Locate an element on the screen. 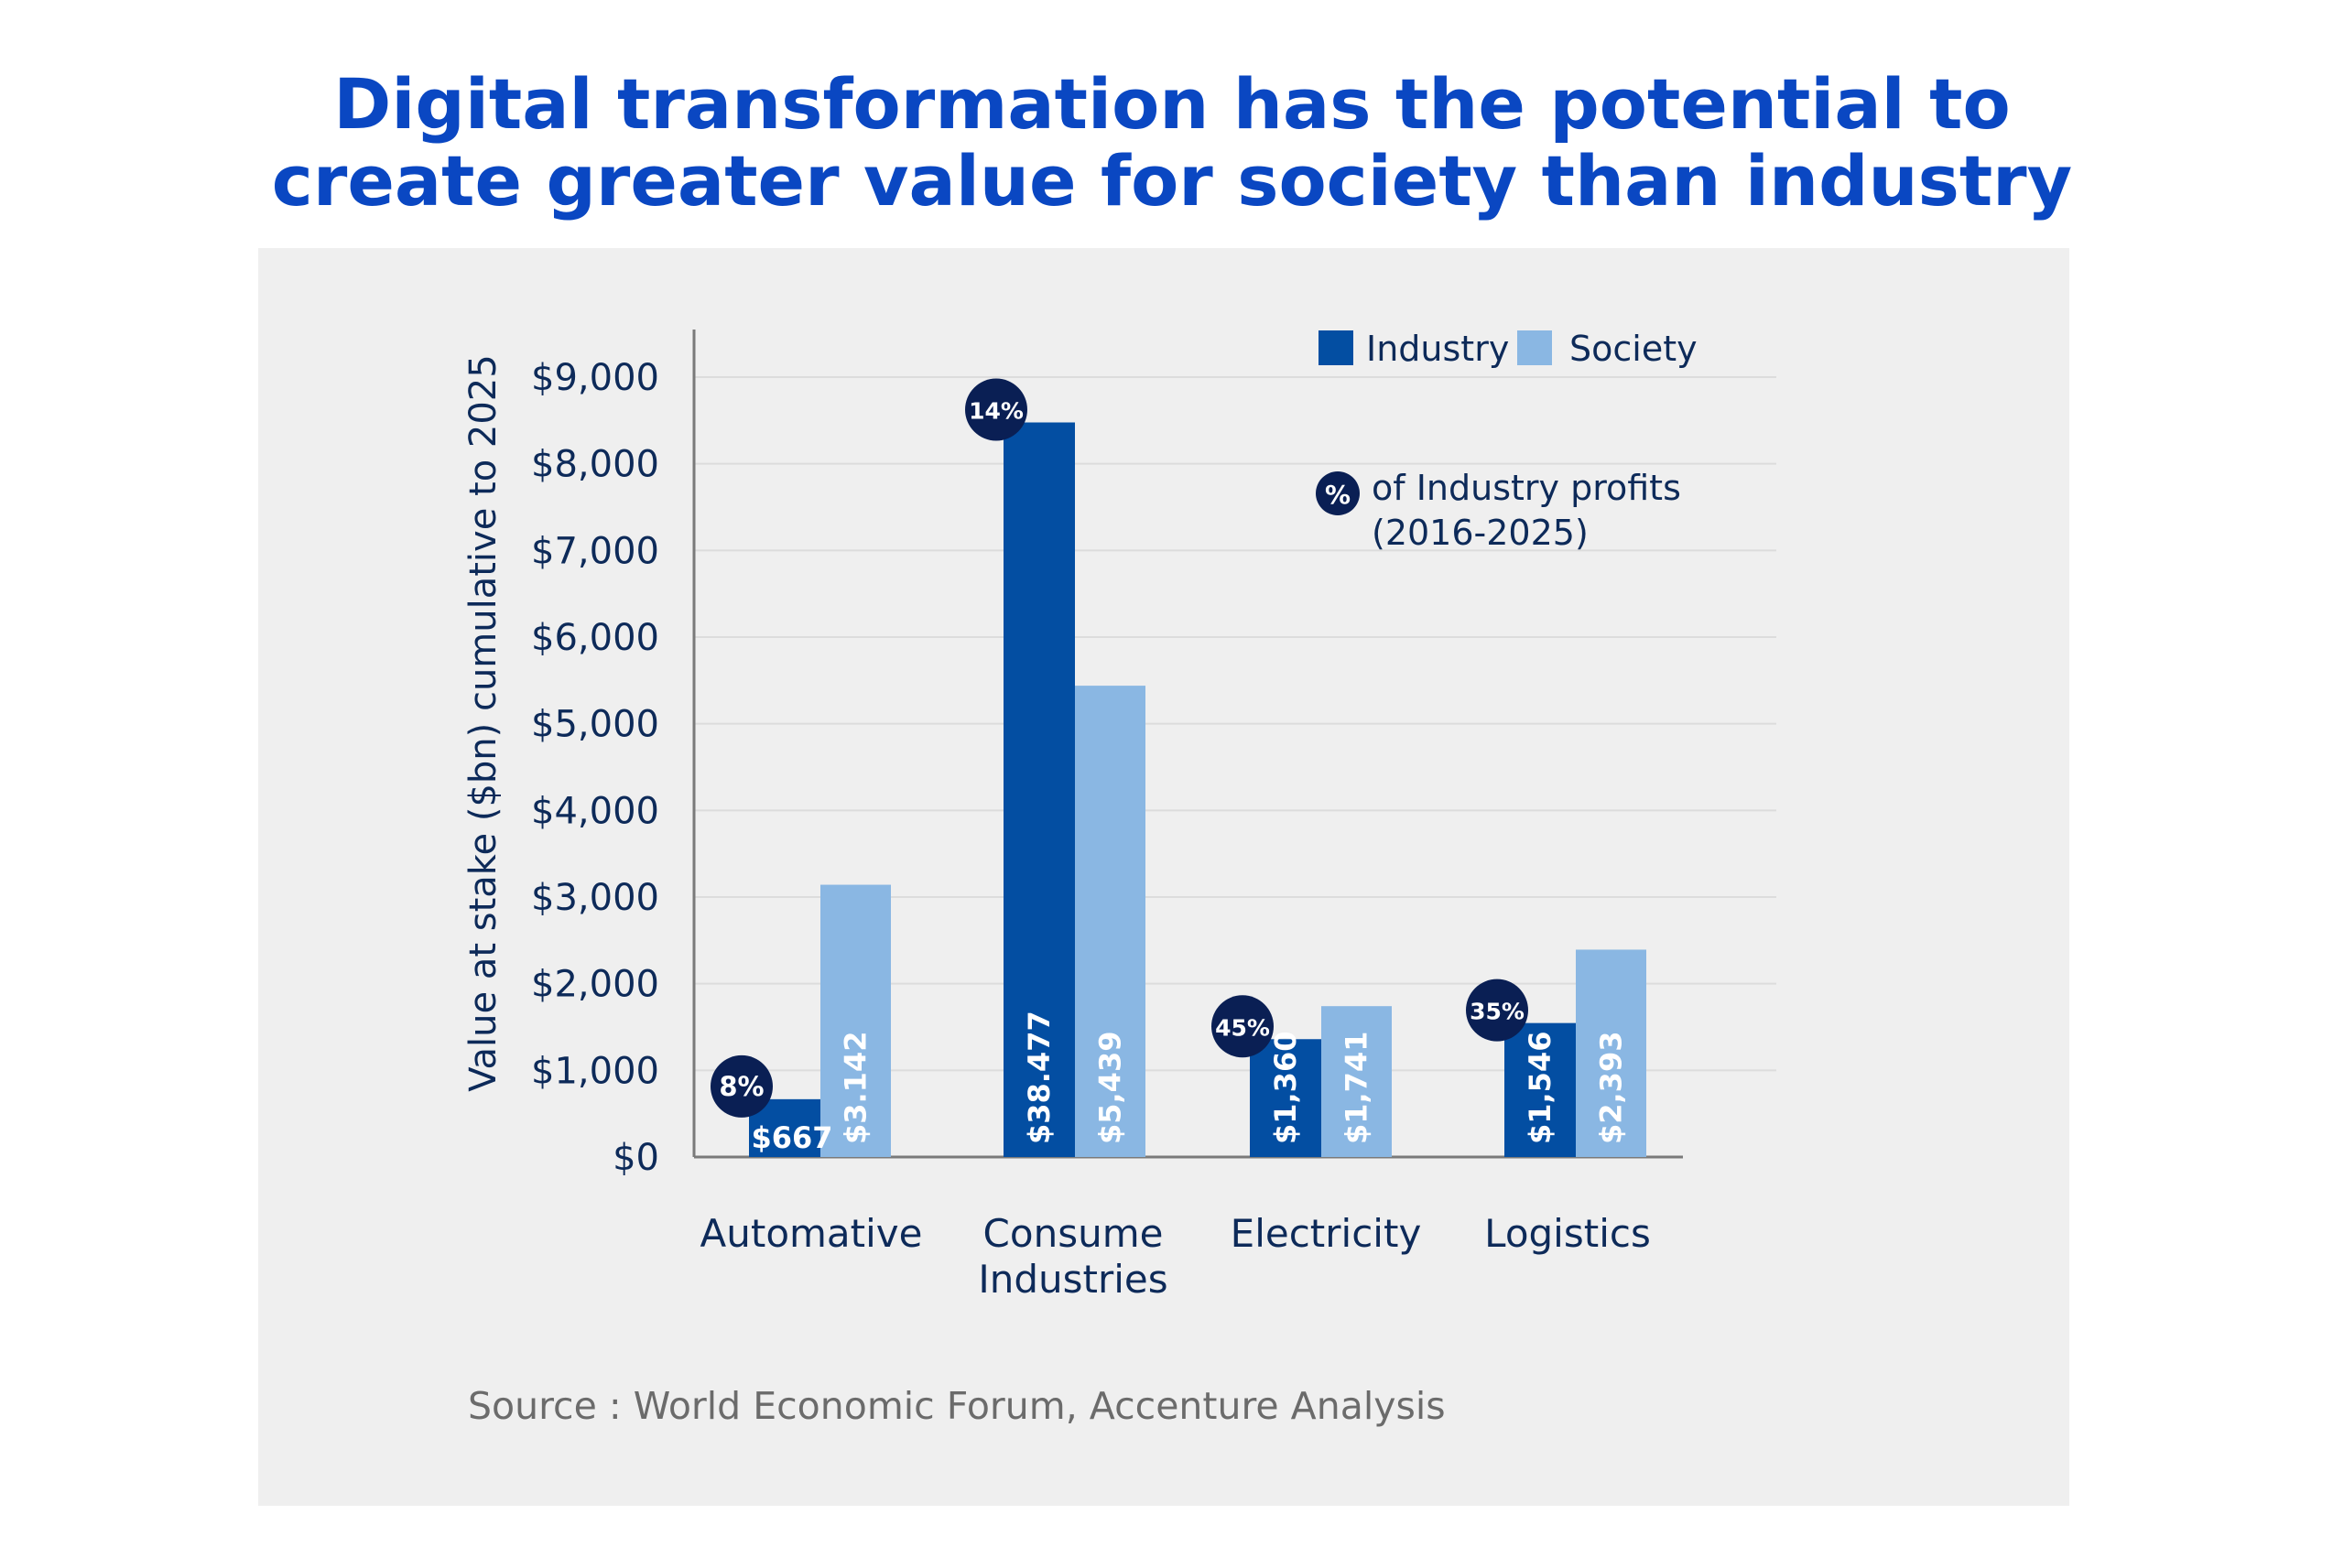 The image size is (2344, 1568). legend-swatch-society is located at coordinates (1534, 348).